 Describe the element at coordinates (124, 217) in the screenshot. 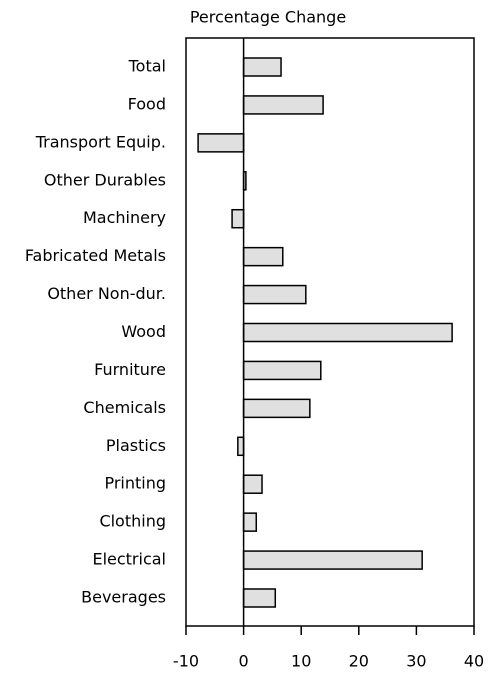

I see `y-tick-label: Machinery` at that location.